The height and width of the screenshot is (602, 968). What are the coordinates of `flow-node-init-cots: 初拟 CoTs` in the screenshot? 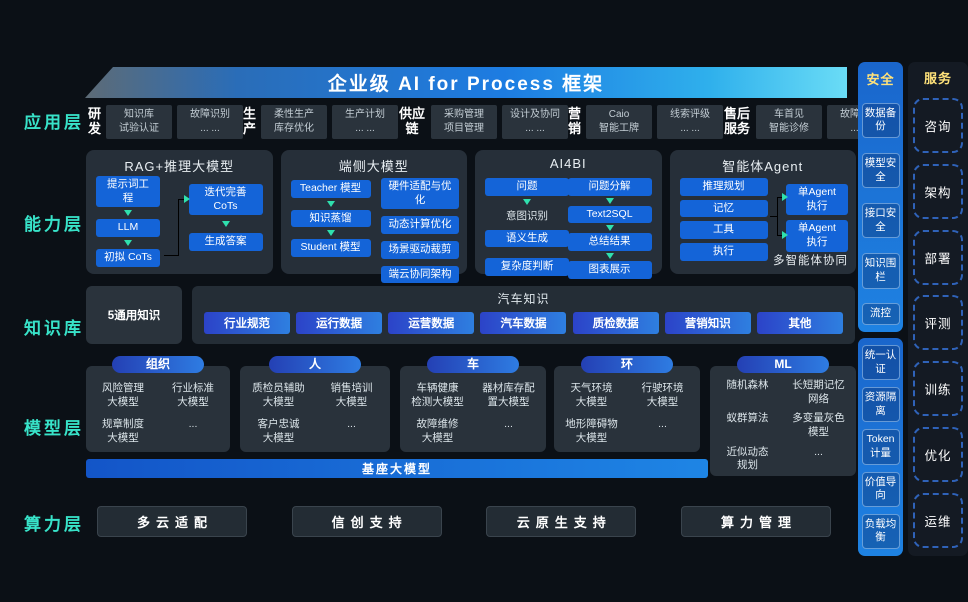 It's located at (128, 257).